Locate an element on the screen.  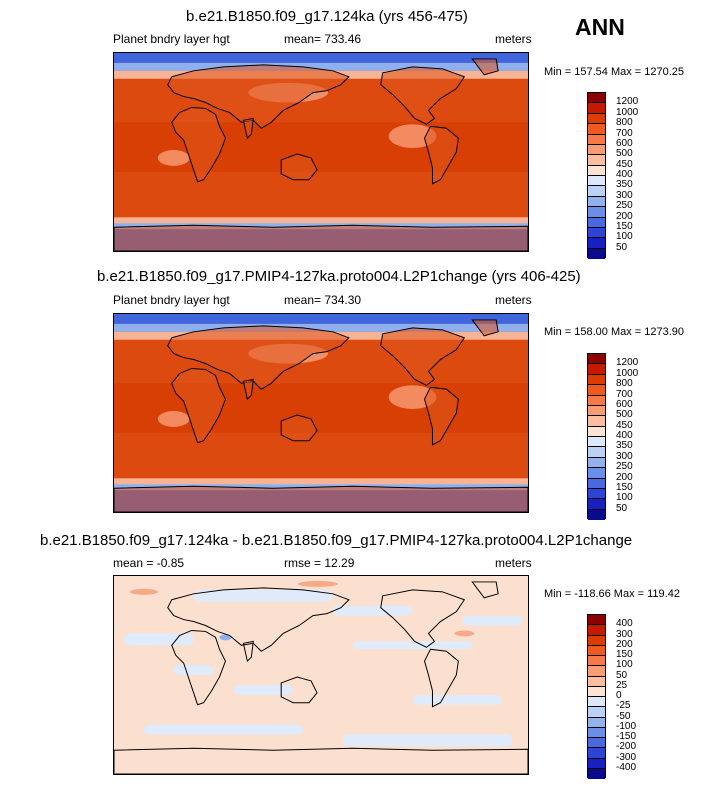
panel-1-map is located at coordinates (321, 152).